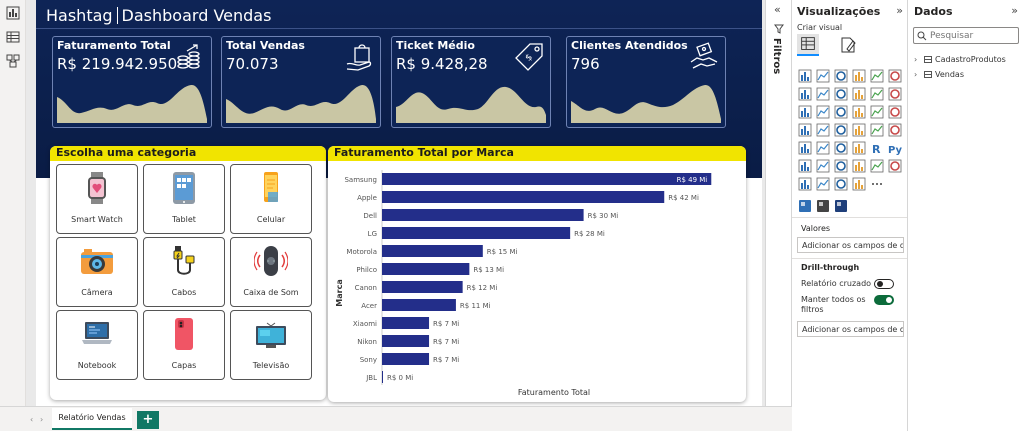 The height and width of the screenshot is (431, 1024). Describe the element at coordinates (805, 166) in the screenshot. I see `key-influencers-visual-icon` at that location.